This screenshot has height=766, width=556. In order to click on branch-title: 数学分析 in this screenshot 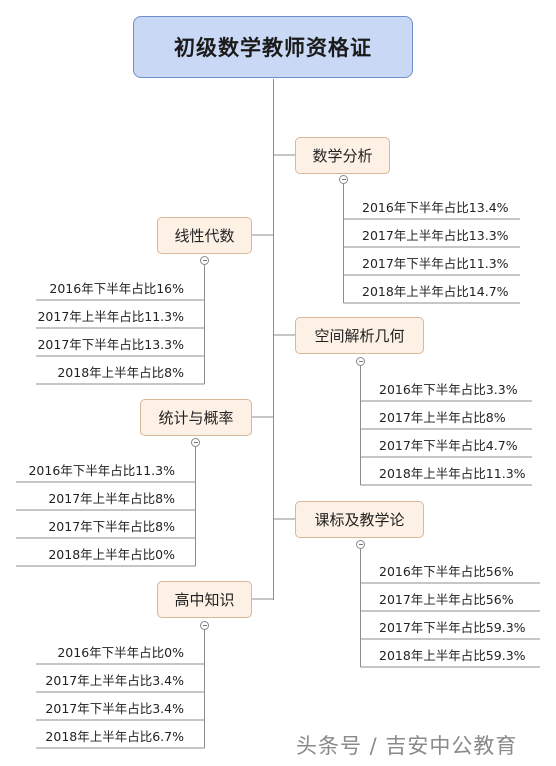, I will do `click(342, 156)`.